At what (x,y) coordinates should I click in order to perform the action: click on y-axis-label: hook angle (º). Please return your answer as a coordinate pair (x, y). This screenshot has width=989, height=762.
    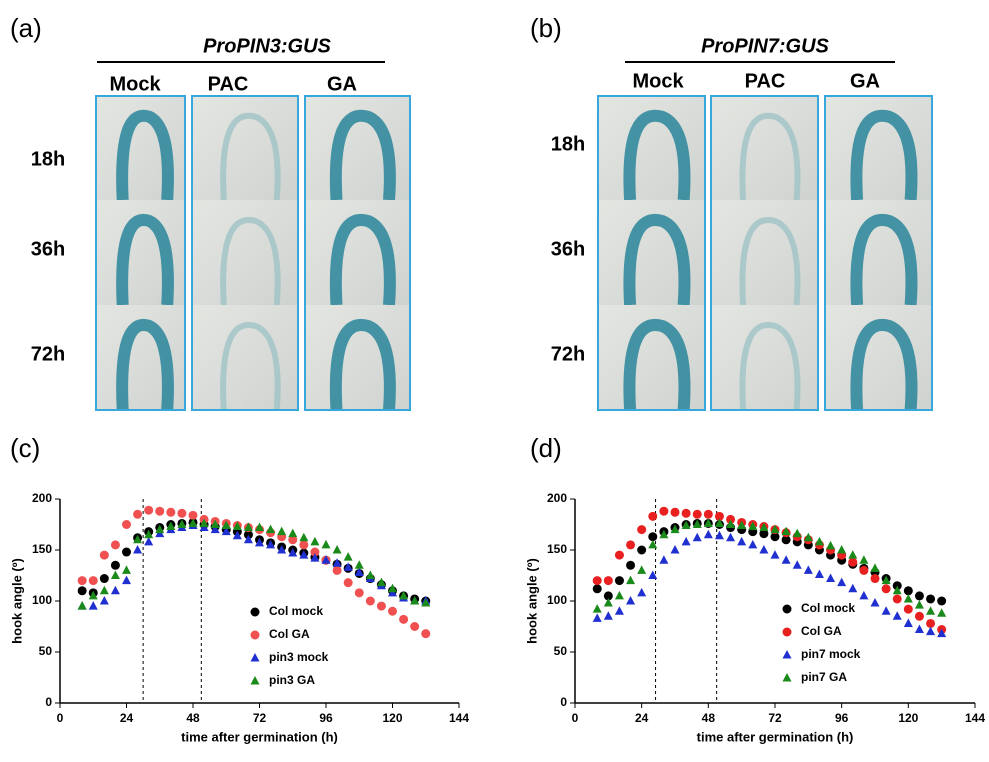
    Looking at the image, I should click on (16, 601).